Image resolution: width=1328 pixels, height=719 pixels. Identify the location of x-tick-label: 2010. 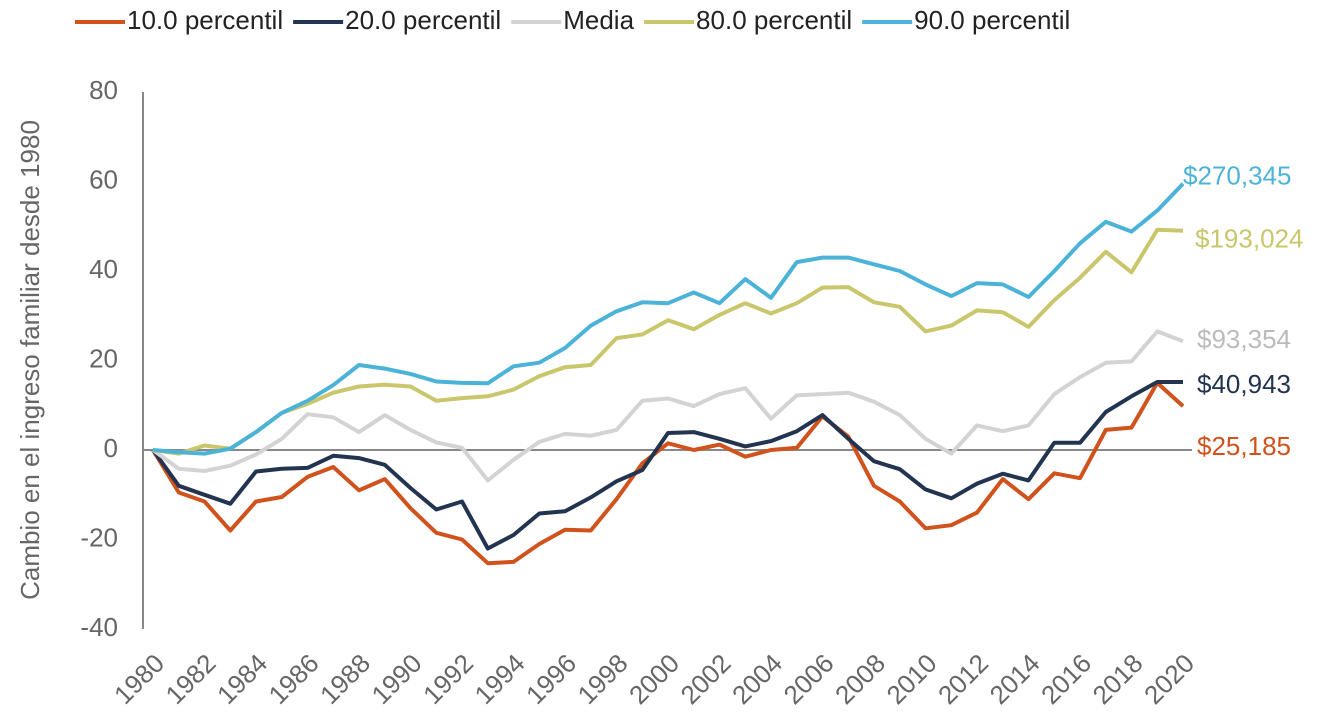
(911, 679).